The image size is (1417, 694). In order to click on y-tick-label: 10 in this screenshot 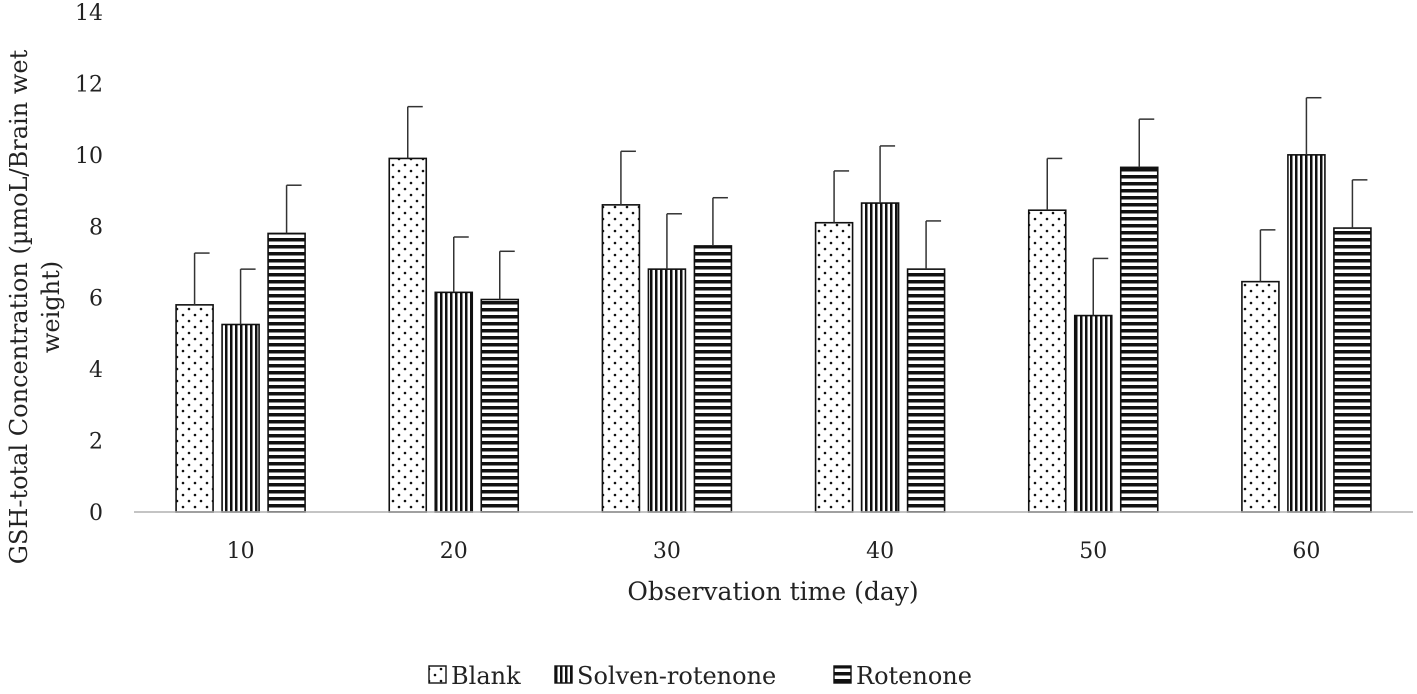, I will do `click(89, 156)`.